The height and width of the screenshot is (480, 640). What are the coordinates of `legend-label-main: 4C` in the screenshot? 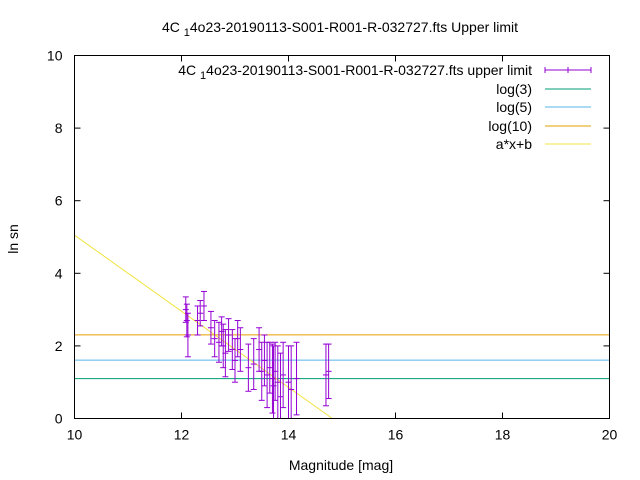 It's located at (189, 70).